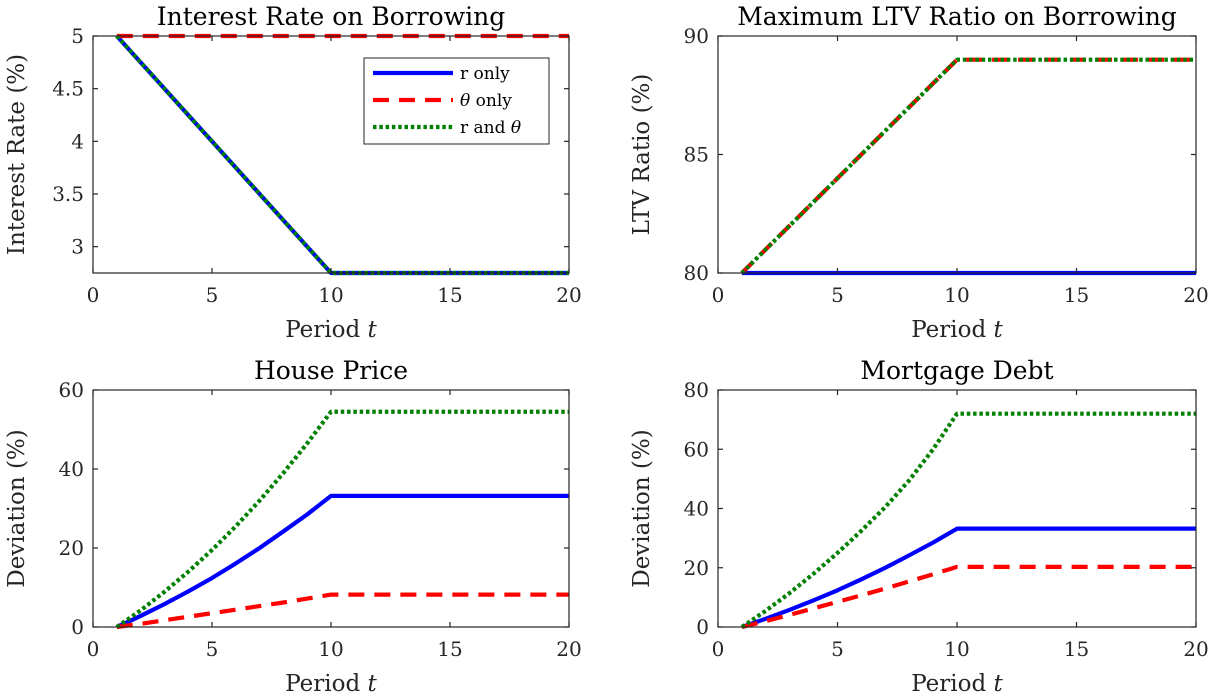 This screenshot has width=1227, height=698. Describe the element at coordinates (696, 155) in the screenshot. I see `y-tick-label: 85` at that location.